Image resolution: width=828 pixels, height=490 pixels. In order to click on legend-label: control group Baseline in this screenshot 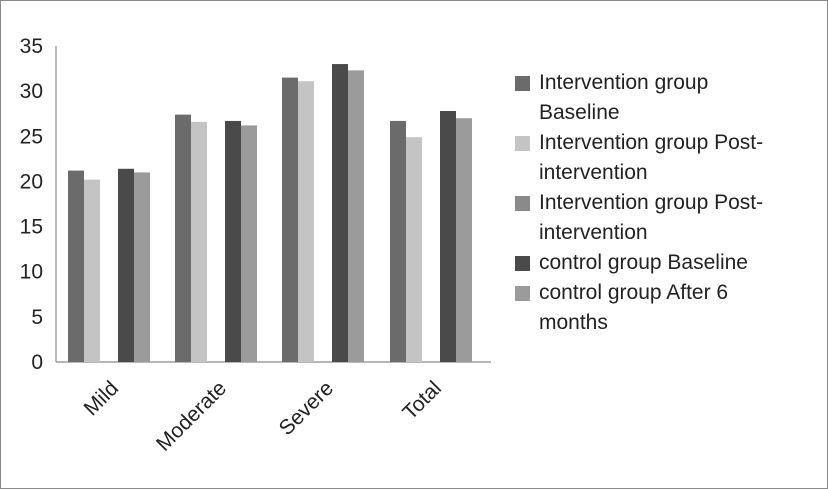, I will do `click(643, 262)`.